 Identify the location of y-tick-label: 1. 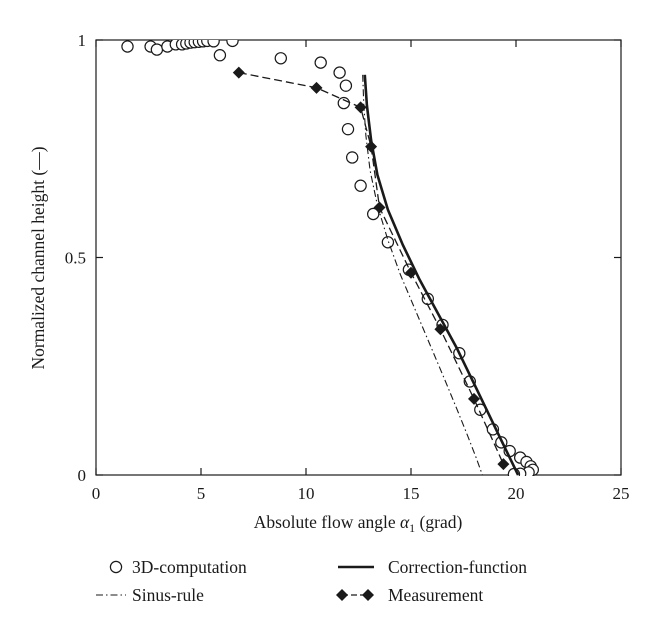
(82, 40).